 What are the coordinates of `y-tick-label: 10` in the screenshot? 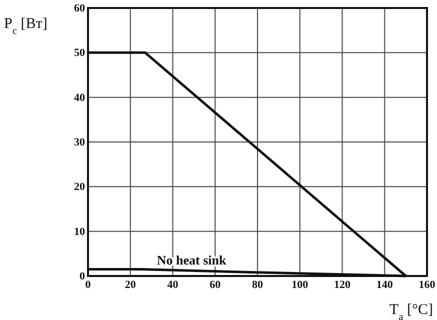 It's located at (80, 232).